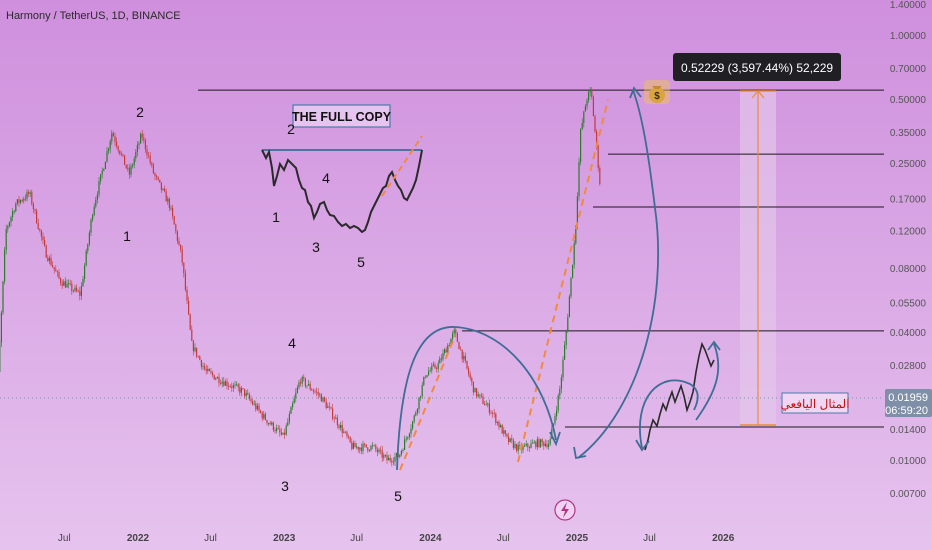 The image size is (932, 550). What do you see at coordinates (814, 404) in the screenshot?
I see `projection-label: المثال اليافعي` at bounding box center [814, 404].